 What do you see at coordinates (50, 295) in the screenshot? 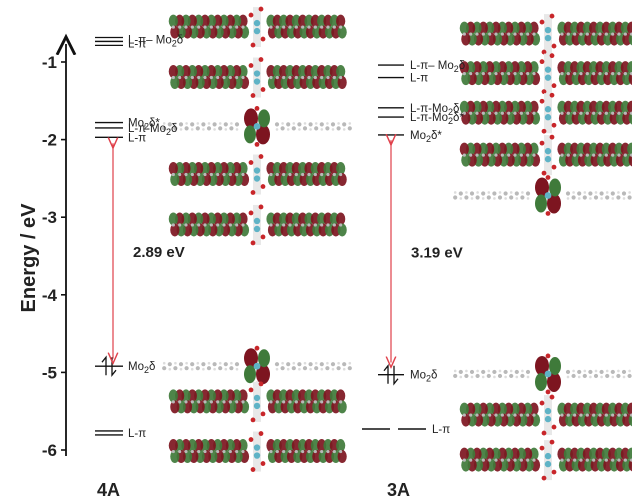
I see `axis-tick-label: -4` at bounding box center [50, 295].